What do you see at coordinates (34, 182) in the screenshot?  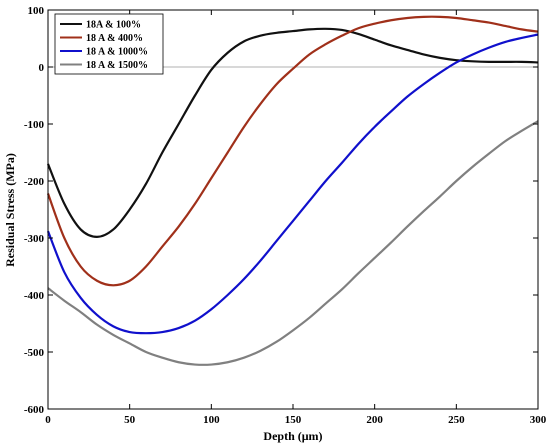 I see `y-tick-label: -200` at bounding box center [34, 182].